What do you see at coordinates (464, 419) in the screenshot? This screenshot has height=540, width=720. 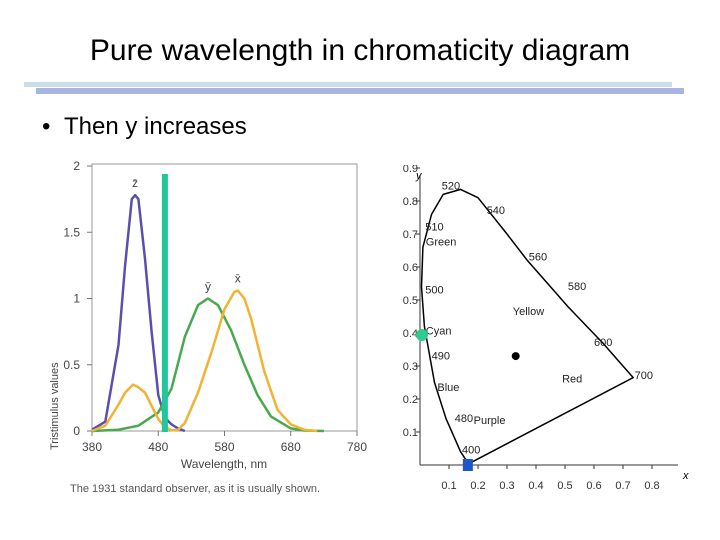 I see `wavelength-label: 480` at bounding box center [464, 419].